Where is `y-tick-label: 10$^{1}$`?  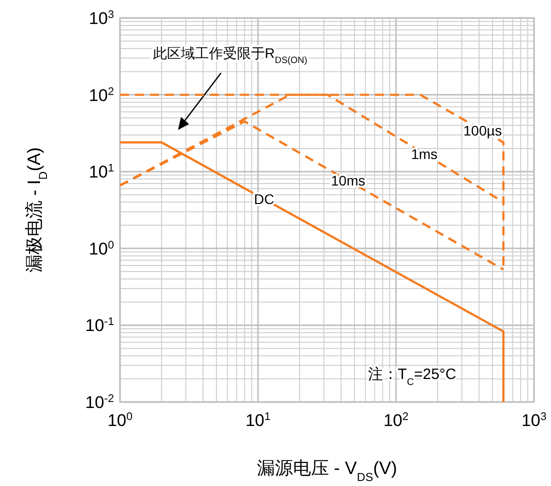
y-tick-label: 10$^{1}$ is located at coordinates (101, 172).